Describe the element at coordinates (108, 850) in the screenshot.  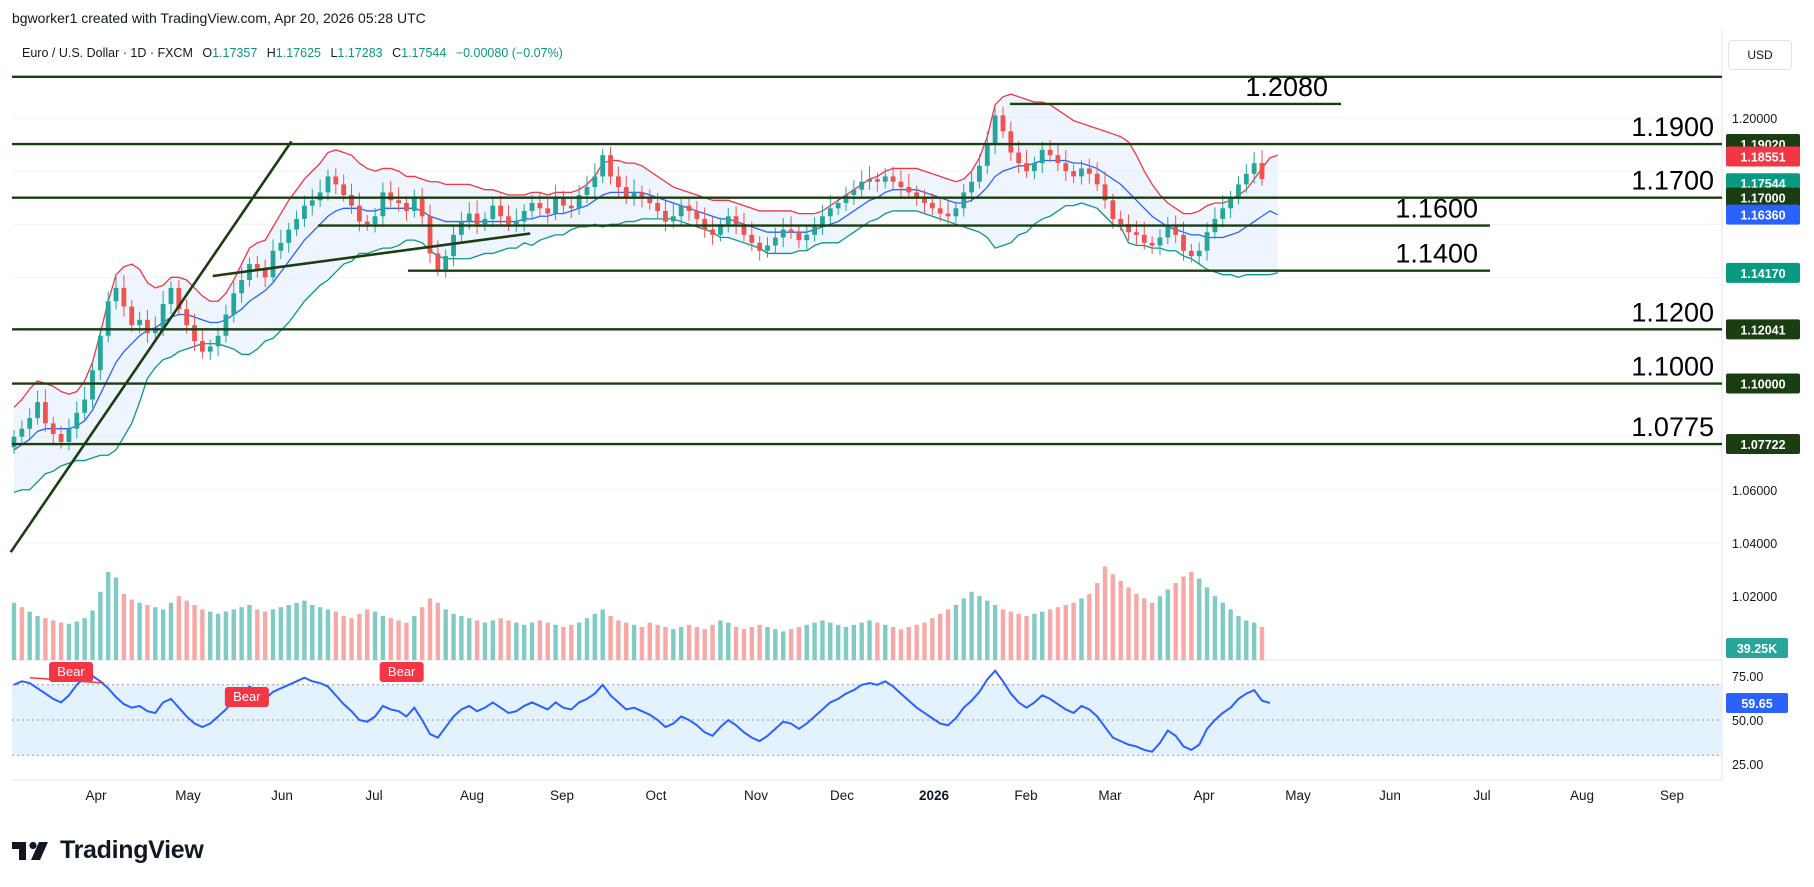
I see `brand: TradingView` at that location.